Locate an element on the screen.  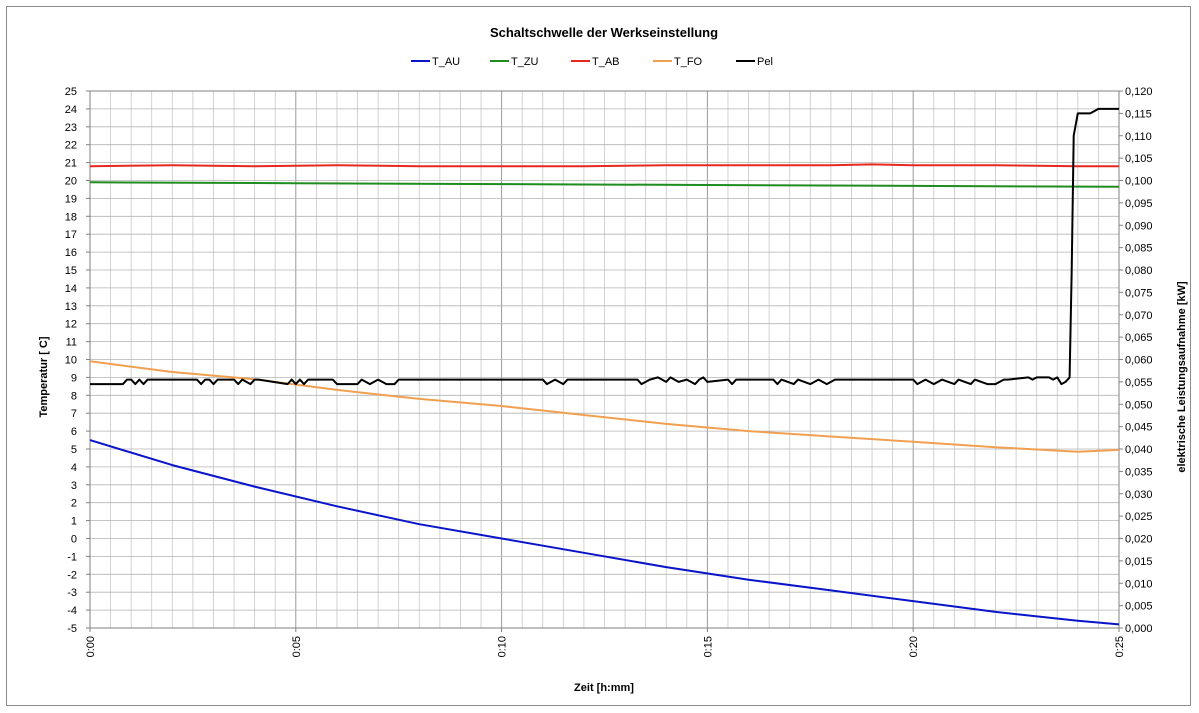
y2-tick-label: 0,030 is located at coordinates (1139, 495).